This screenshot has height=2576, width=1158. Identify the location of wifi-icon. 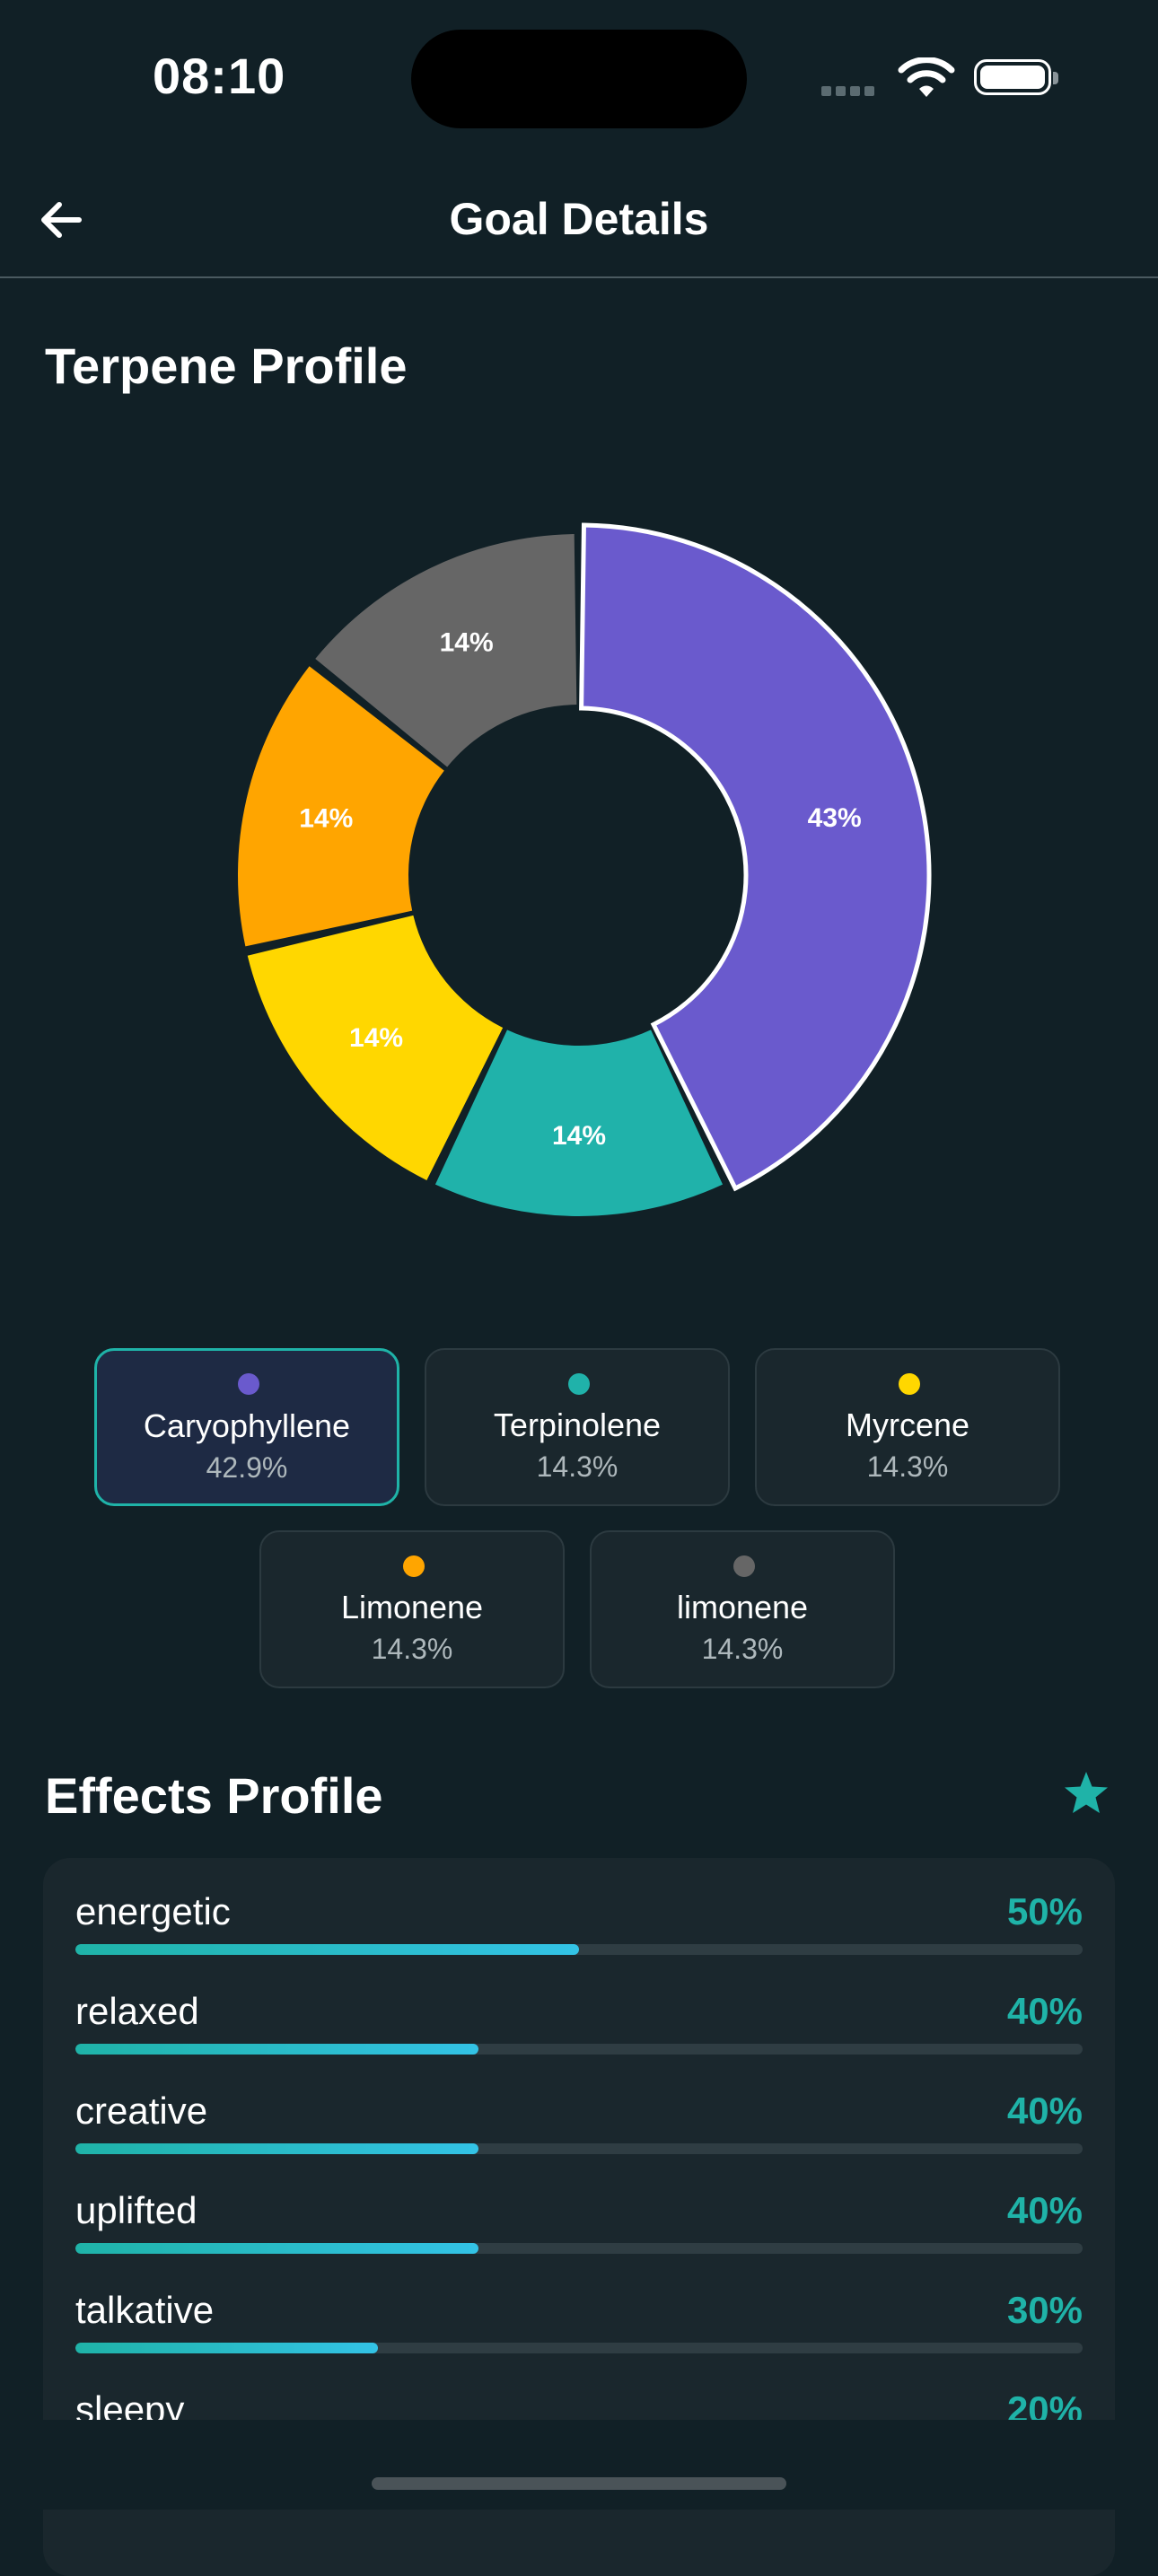
(926, 77).